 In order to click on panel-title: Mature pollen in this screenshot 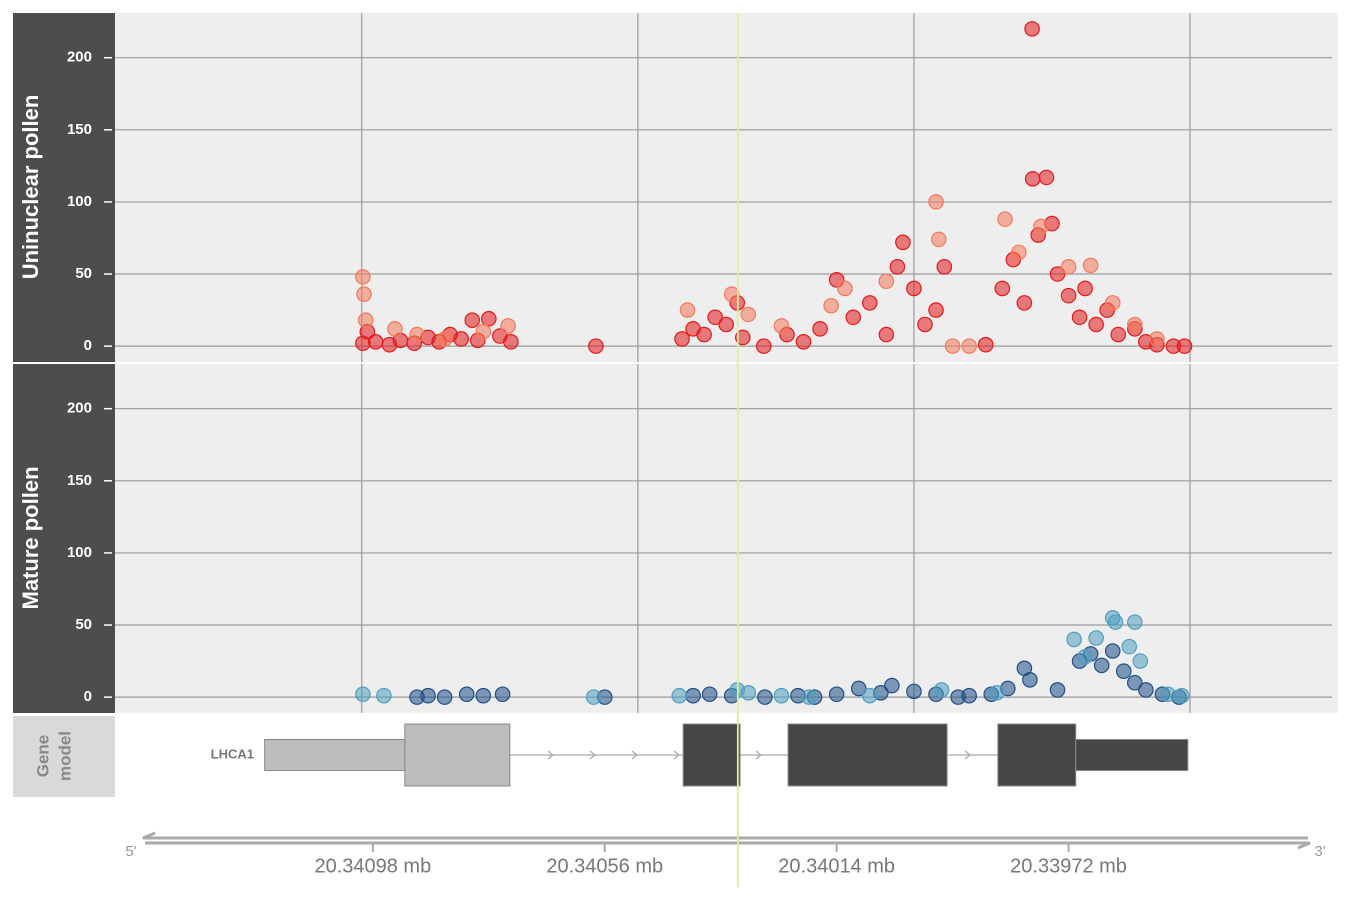, I will do `click(30, 537)`.